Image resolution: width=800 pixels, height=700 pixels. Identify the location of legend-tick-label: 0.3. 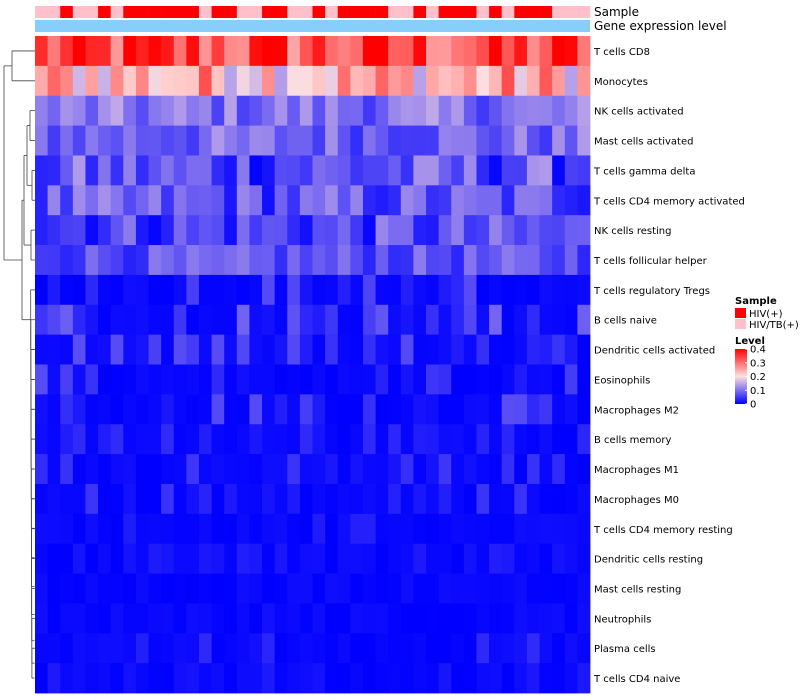
(758, 363).